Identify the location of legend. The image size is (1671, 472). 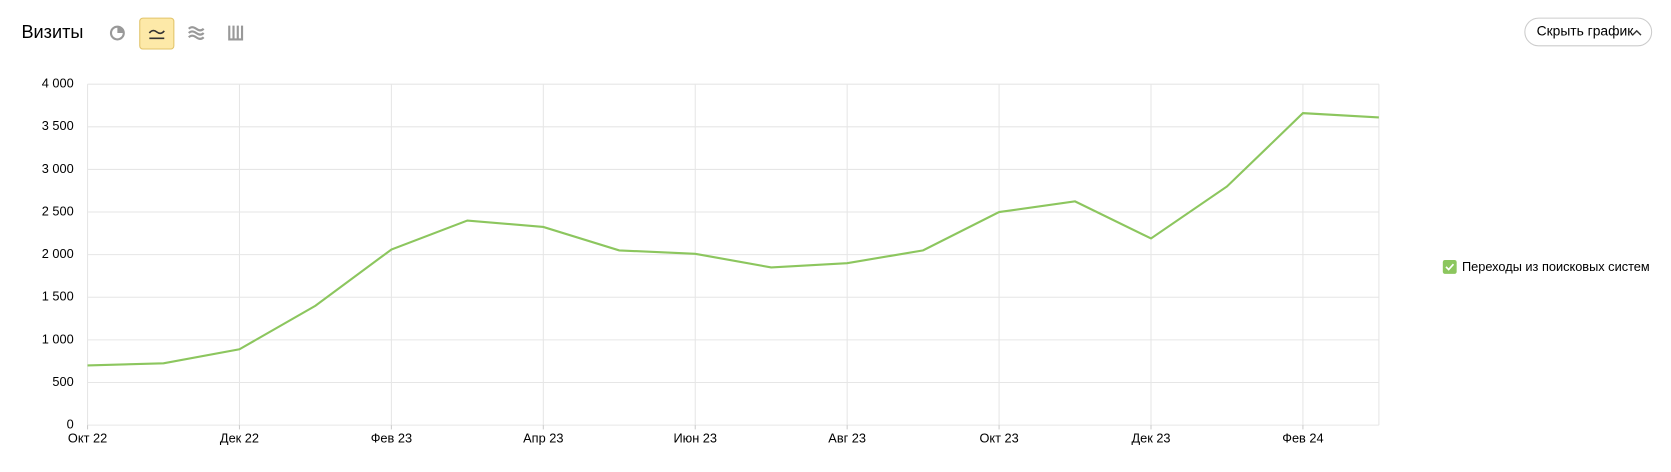
(1449, 266).